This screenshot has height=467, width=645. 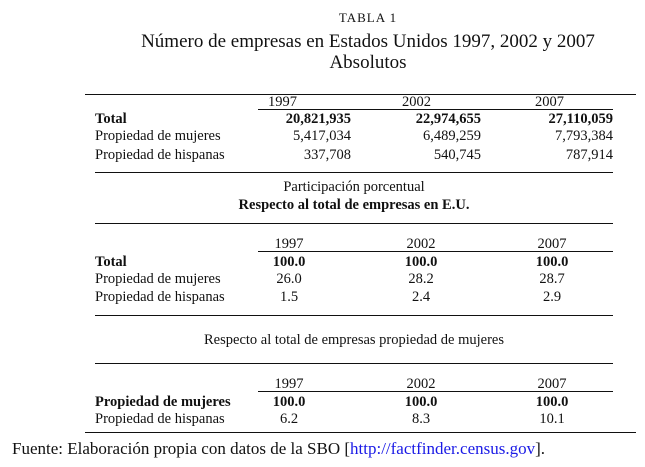 I want to click on cell: 20,821,935, so click(x=318, y=119).